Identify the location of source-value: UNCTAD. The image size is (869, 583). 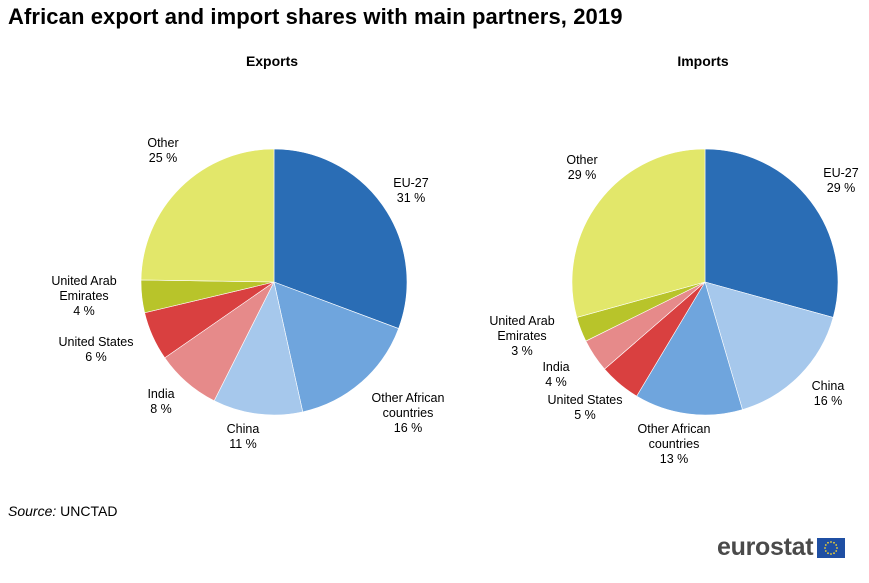
(89, 511).